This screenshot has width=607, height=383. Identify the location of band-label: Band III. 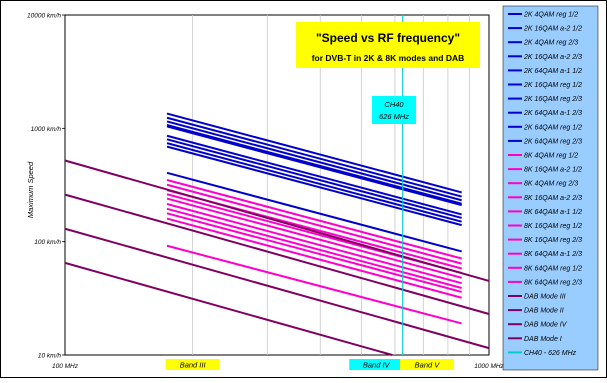
(193, 365).